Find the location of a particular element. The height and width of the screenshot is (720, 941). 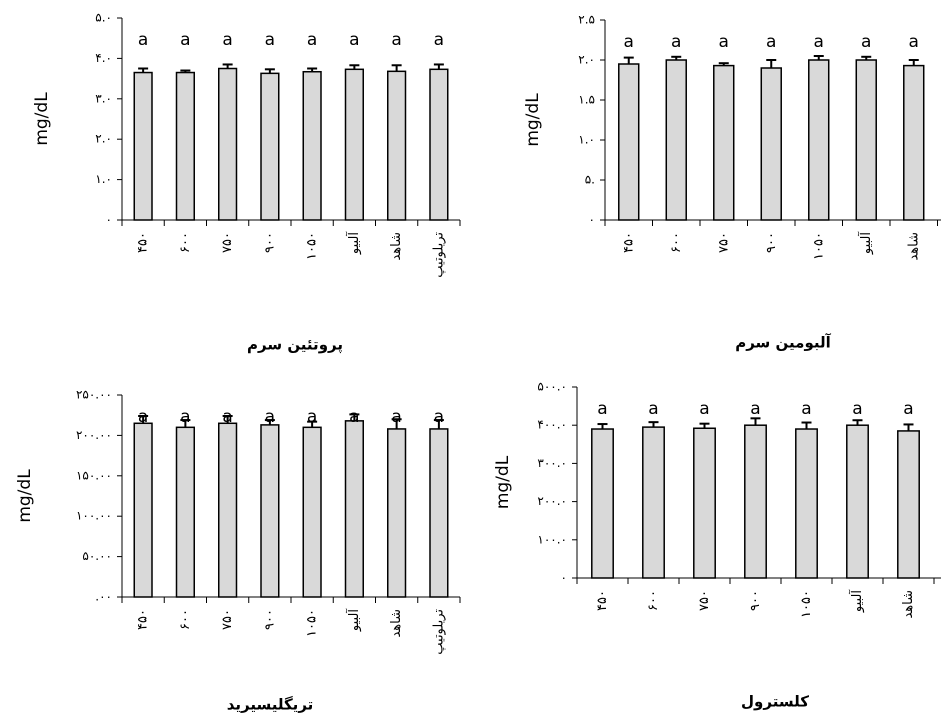

y-tick-label: ۴۰۰.۰ is located at coordinates (552, 425).